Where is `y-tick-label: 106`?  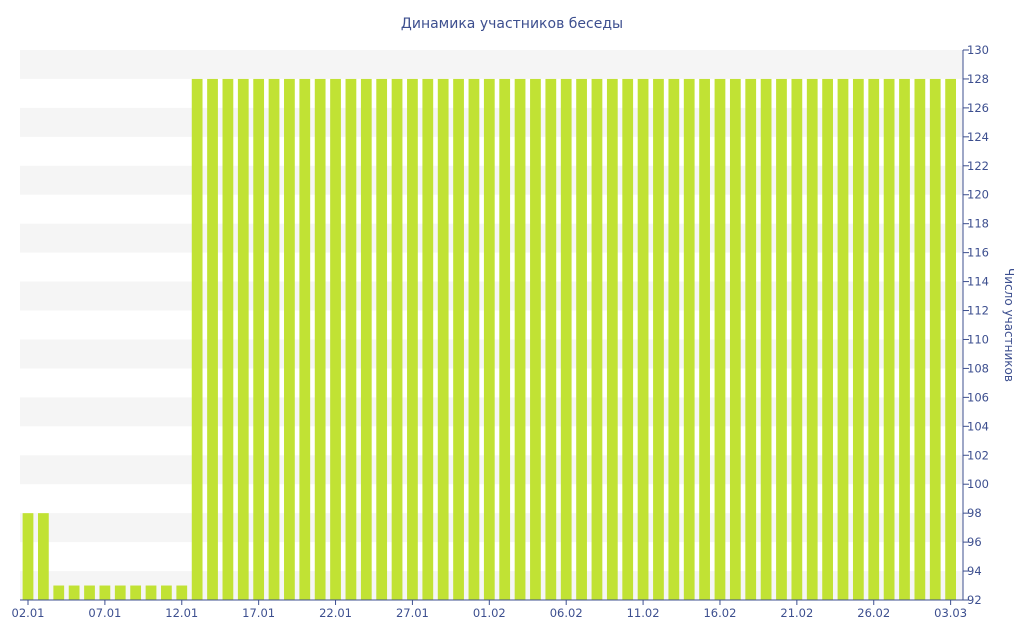 y-tick-label: 106 is located at coordinates (978, 397).